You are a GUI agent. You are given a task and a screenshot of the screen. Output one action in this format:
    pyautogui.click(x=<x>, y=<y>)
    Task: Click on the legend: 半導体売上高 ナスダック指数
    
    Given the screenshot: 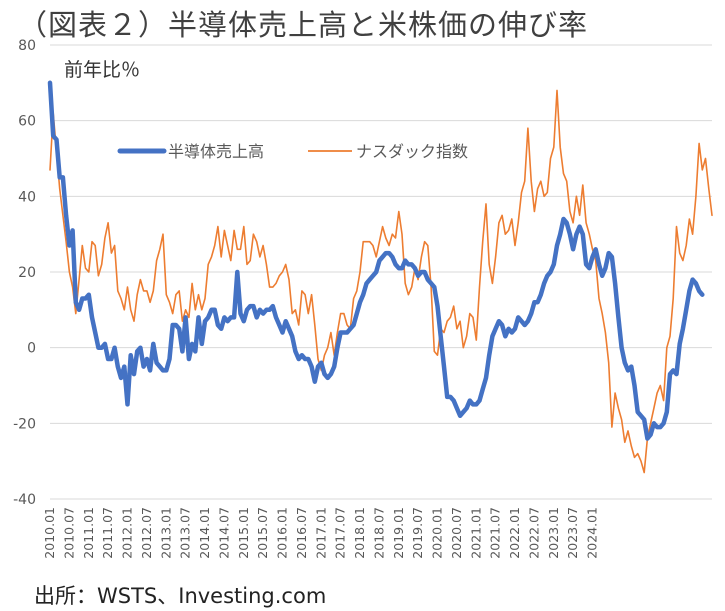 What is the action you would take?
    pyautogui.click(x=292, y=151)
    